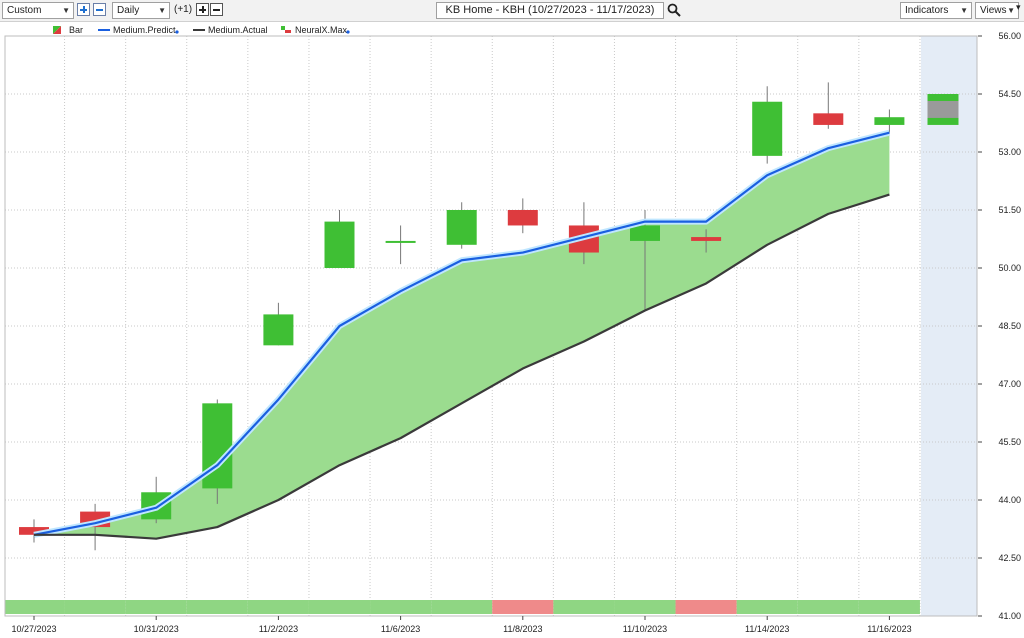  Describe the element at coordinates (1009, 210) in the screenshot. I see `y-tick-label: 51.50` at that location.